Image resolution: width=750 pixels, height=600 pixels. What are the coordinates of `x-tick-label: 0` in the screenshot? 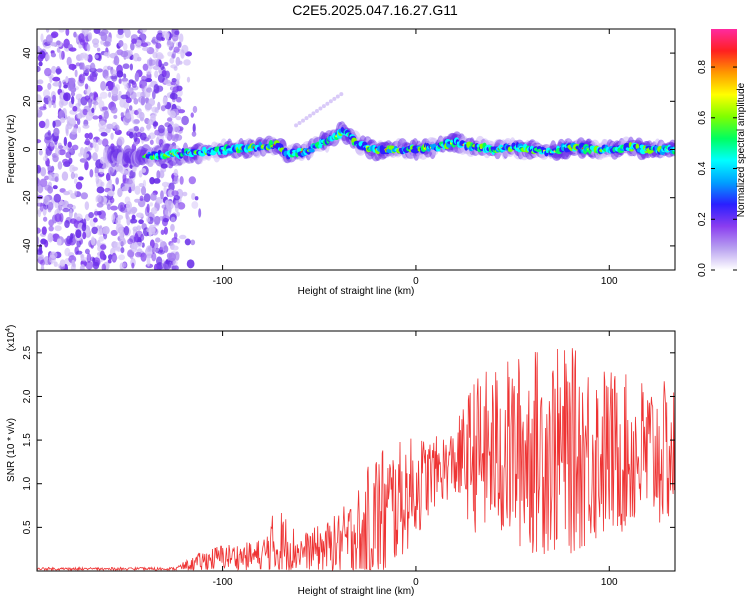 It's located at (416, 281).